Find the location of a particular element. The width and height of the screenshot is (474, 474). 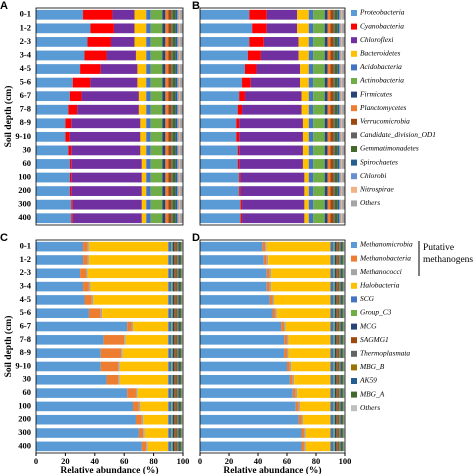

legend-label: SCG is located at coordinates (367, 298).